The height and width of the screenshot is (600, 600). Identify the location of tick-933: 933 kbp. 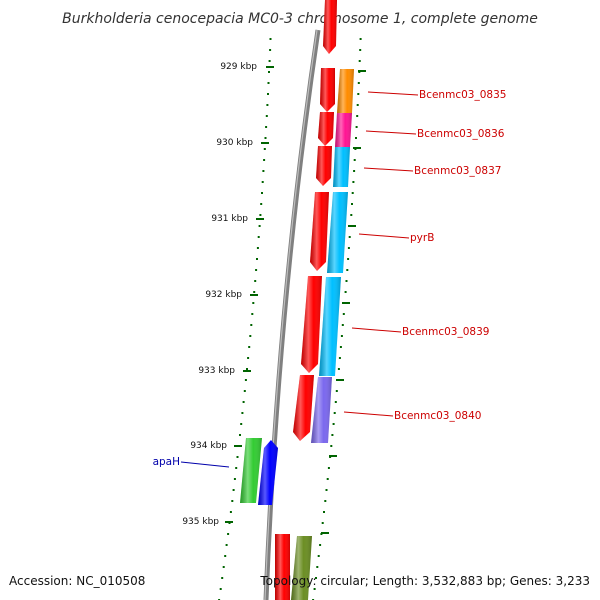
(224, 371).